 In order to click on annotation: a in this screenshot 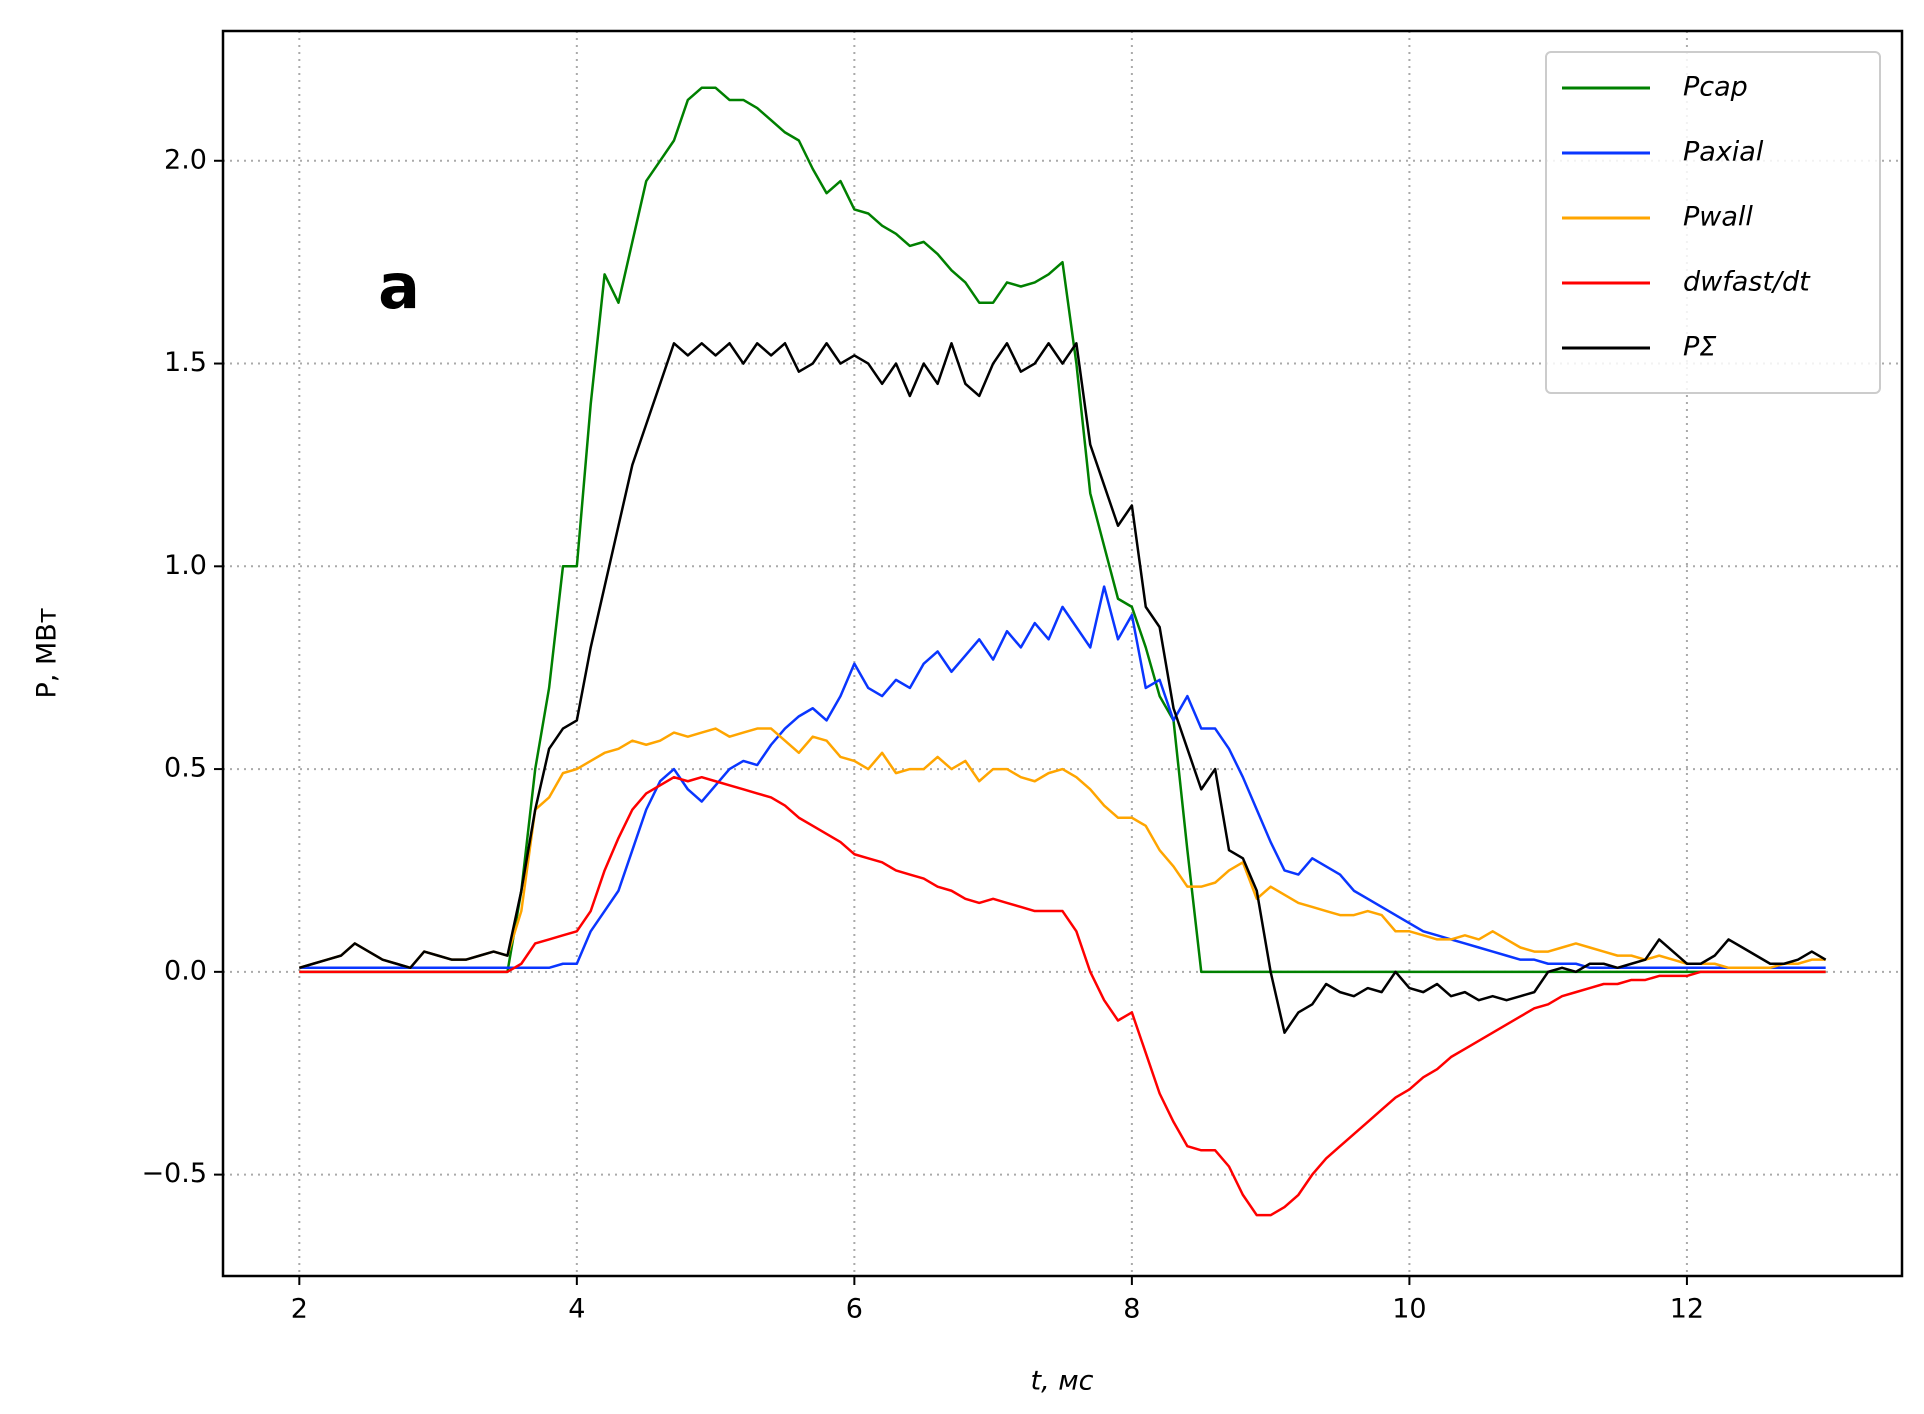, I will do `click(399, 286)`.